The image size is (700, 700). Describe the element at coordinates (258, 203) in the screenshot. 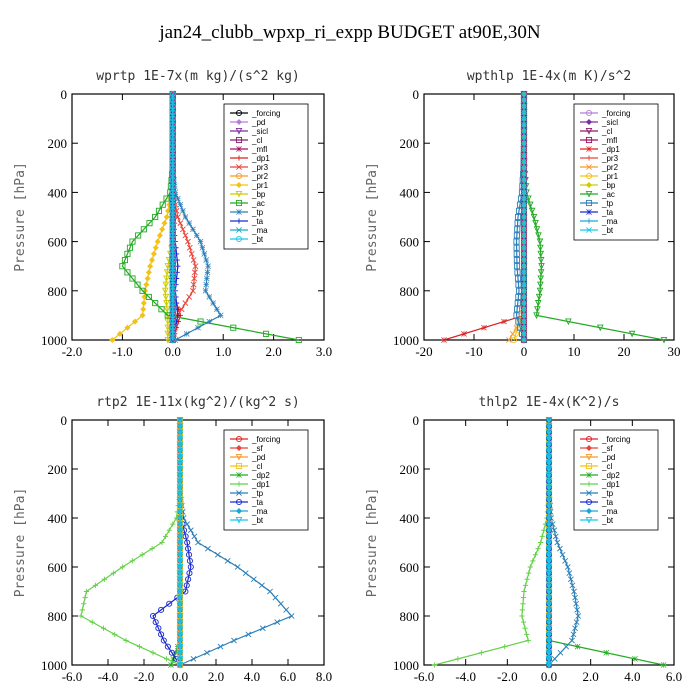

I see `legend-label: _ac` at that location.